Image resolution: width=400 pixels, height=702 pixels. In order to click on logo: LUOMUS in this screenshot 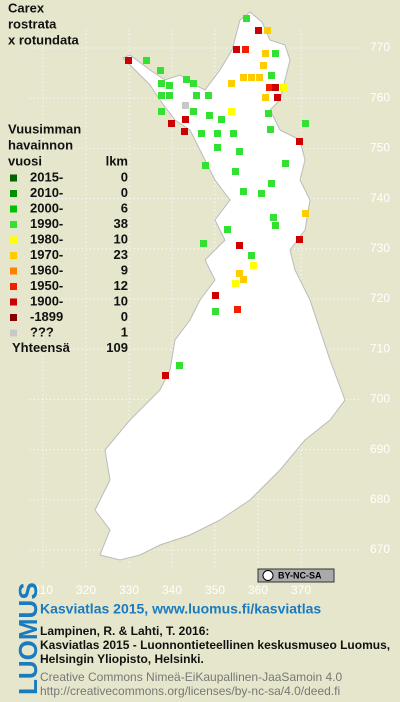, I will do `click(28, 638)`.